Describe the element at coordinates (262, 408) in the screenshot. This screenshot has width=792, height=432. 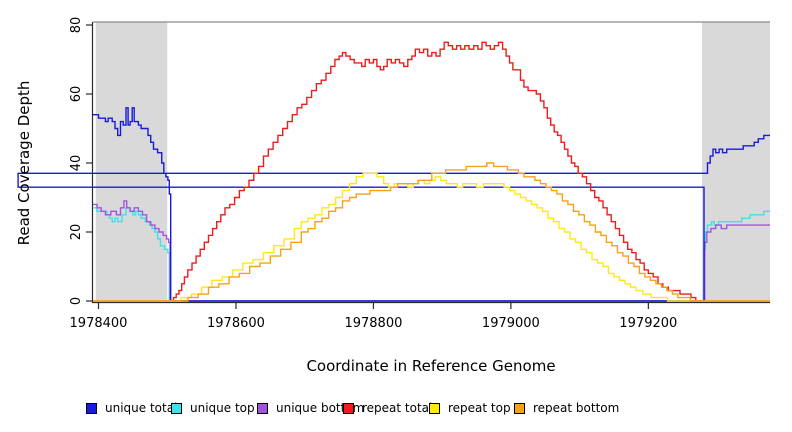
I see `legend-swatch-unique-bottom` at that location.